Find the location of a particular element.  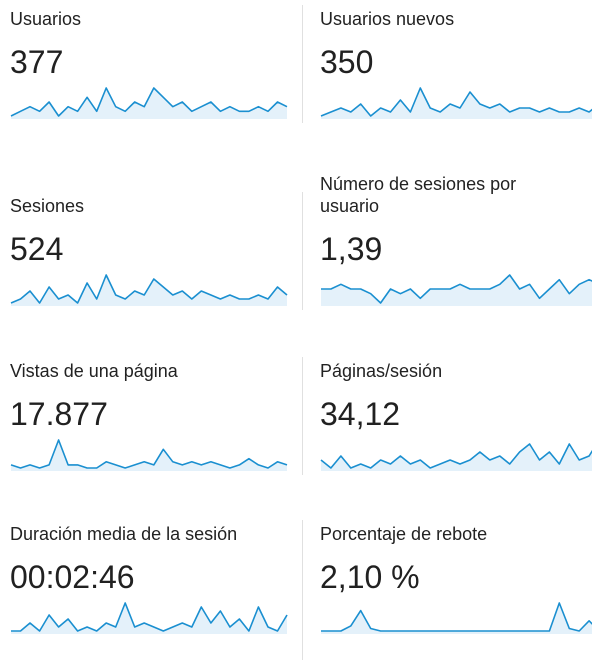

metric-title-text: Usuarios nuevos is located at coordinates (387, 19).